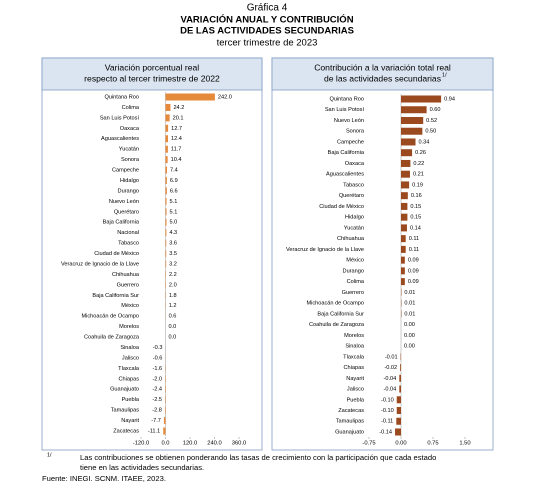  I want to click on category-label: Chiapas, so click(353, 368).